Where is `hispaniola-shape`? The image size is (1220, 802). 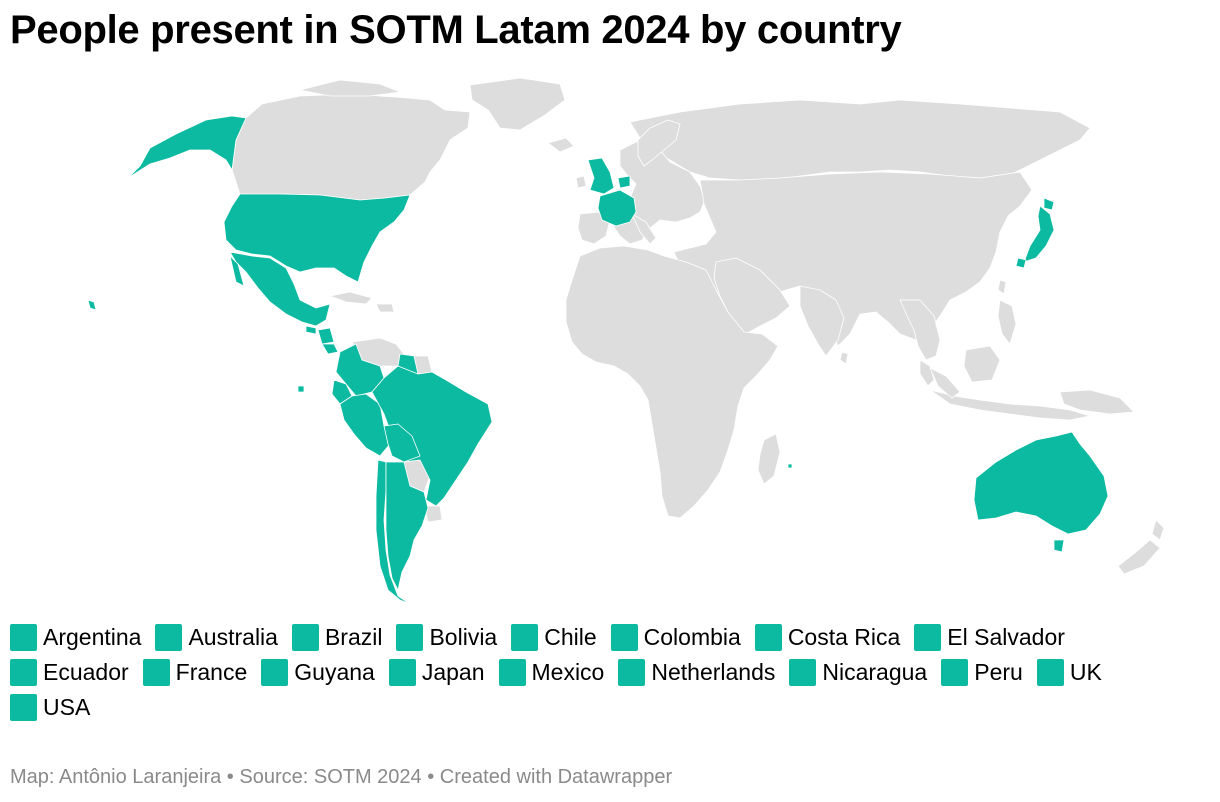 hispaniola-shape is located at coordinates (385, 308).